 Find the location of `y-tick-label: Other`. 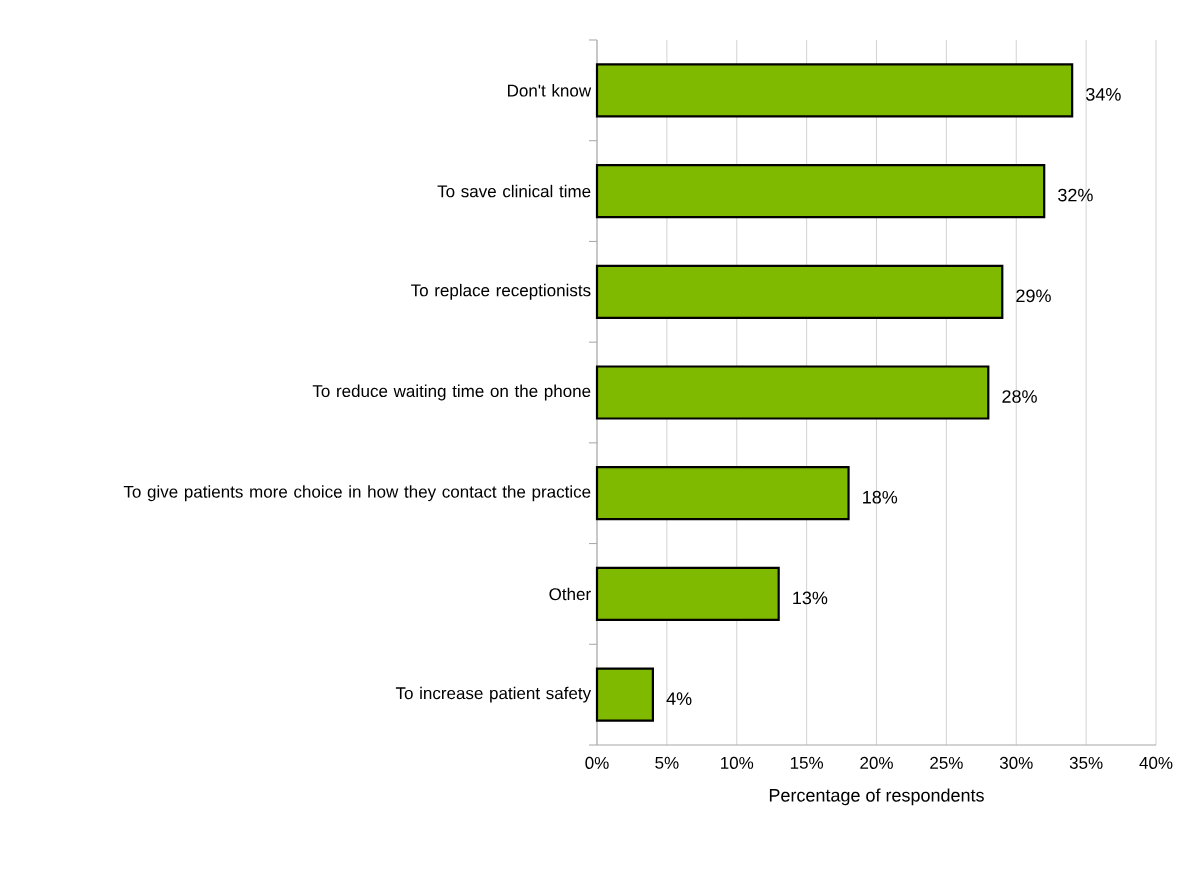

y-tick-label: Other is located at coordinates (570, 594).